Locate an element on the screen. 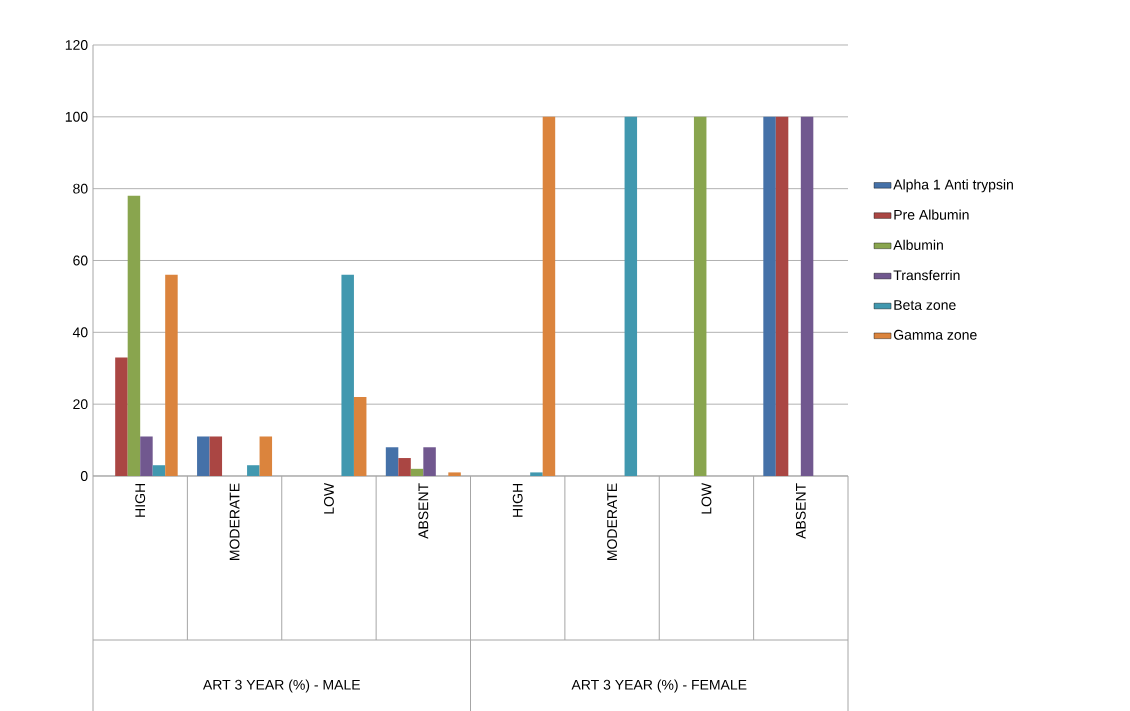  legend-label: Beta zone is located at coordinates (925, 305).